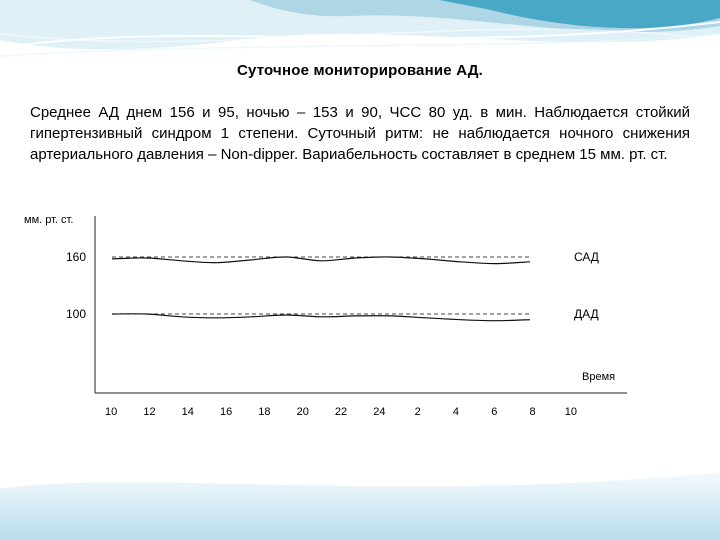  What do you see at coordinates (417, 412) in the screenshot?
I see `x-tick-label: 2` at bounding box center [417, 412].